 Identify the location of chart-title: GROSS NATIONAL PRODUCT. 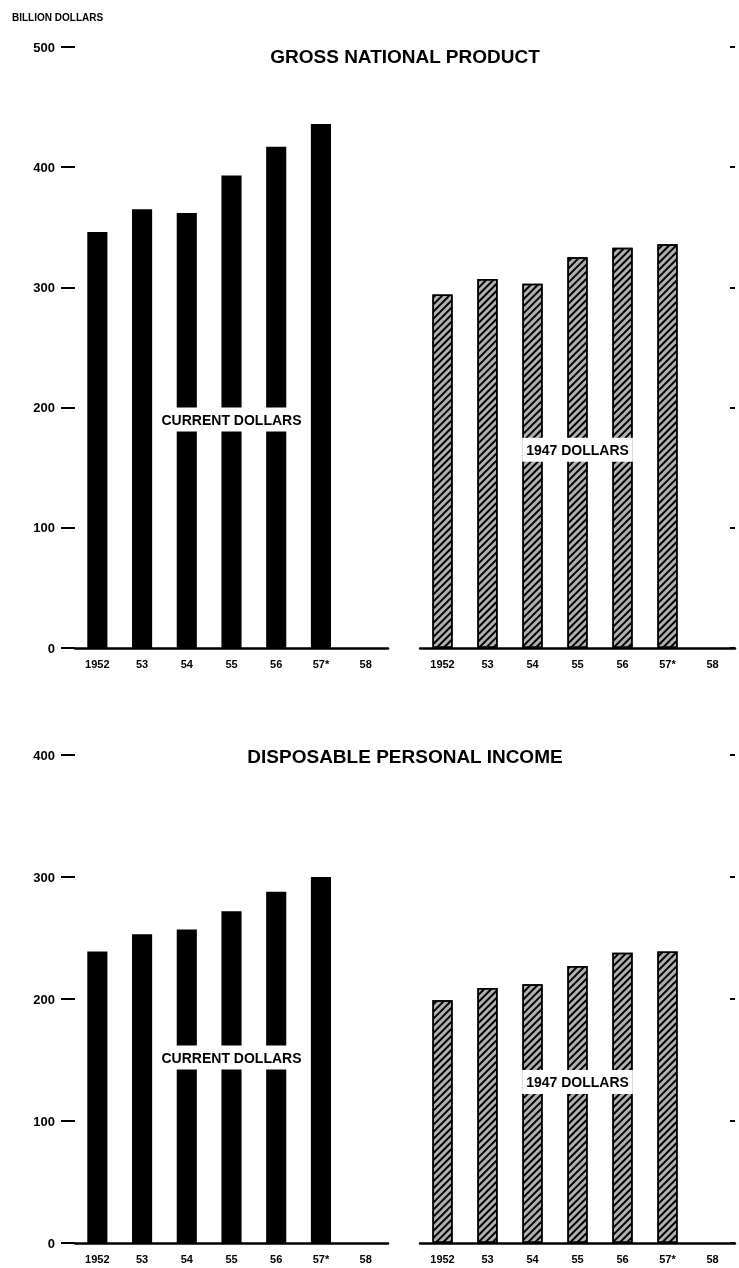
(405, 56).